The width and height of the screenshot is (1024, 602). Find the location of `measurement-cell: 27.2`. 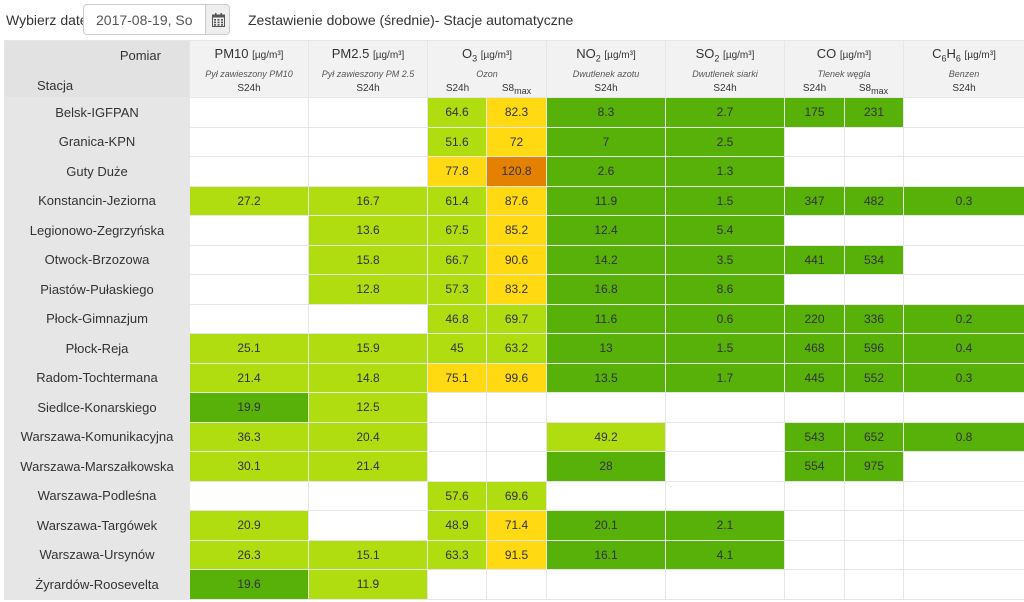

measurement-cell: 27.2 is located at coordinates (249, 200).